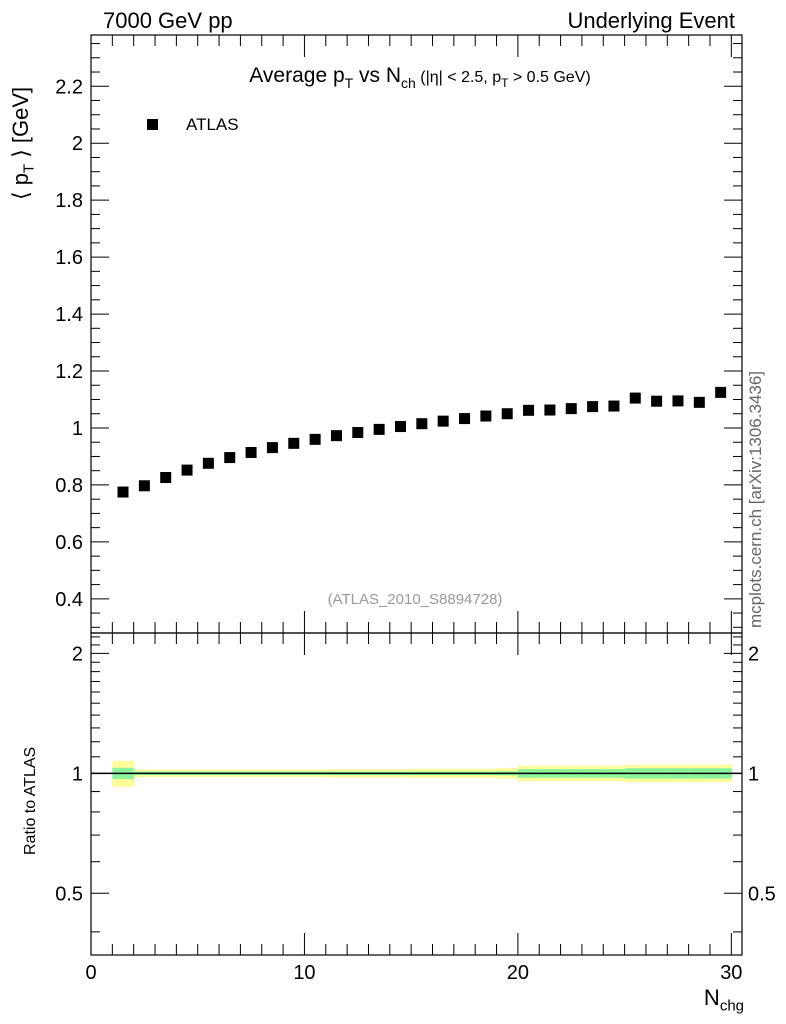 Image resolution: width=786 pixels, height=1024 pixels. I want to click on x-tick-label: 0, so click(90, 973).